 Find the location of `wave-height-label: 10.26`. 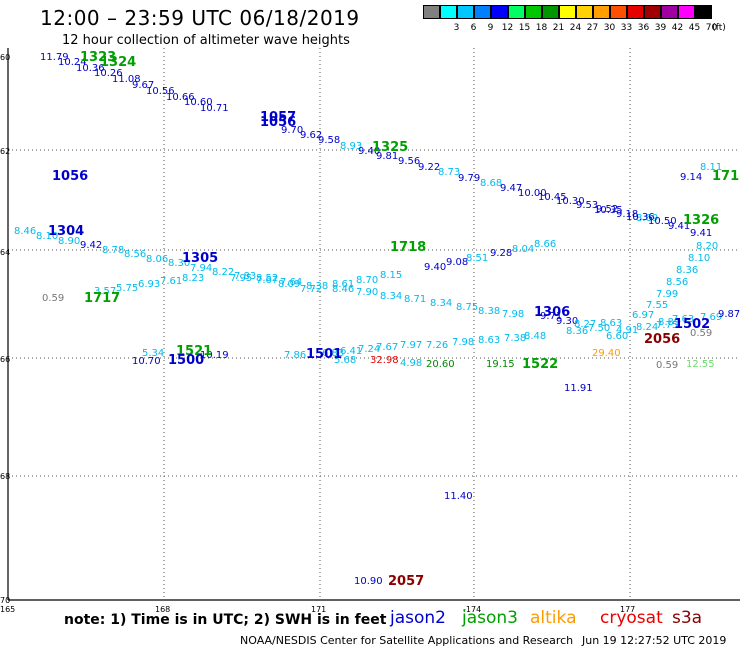

wave-height-label: 10.26 is located at coordinates (108, 73).